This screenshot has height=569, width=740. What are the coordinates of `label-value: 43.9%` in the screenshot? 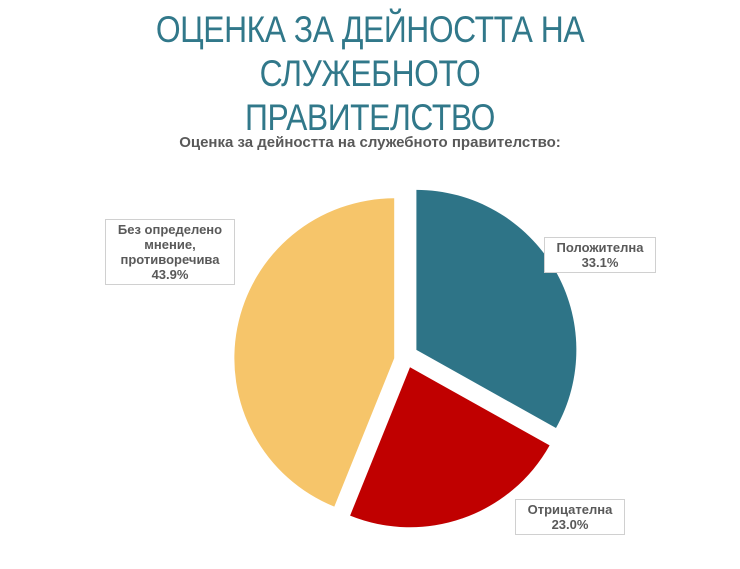 It's located at (170, 274).